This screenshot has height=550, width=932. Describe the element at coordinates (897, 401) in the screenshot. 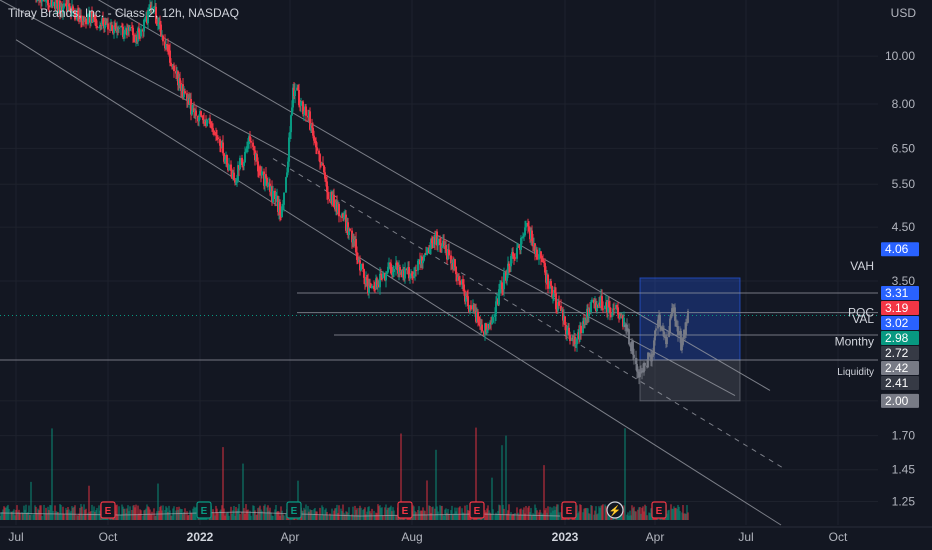

I see `price-tag-value: 2.00` at that location.